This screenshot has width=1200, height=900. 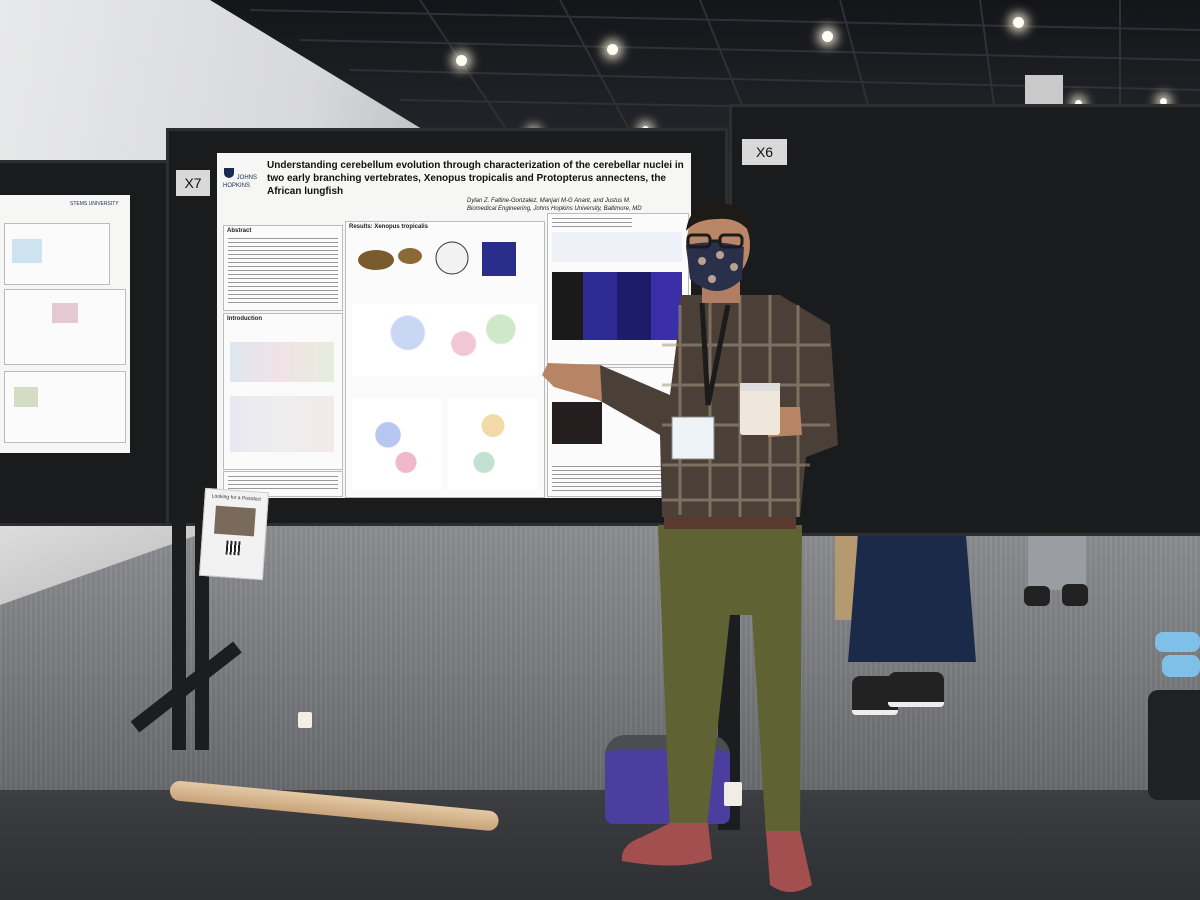 What do you see at coordinates (389, 227) in the screenshot?
I see `xenopus-results-heading: Results: Xenopus tropicalis` at bounding box center [389, 227].